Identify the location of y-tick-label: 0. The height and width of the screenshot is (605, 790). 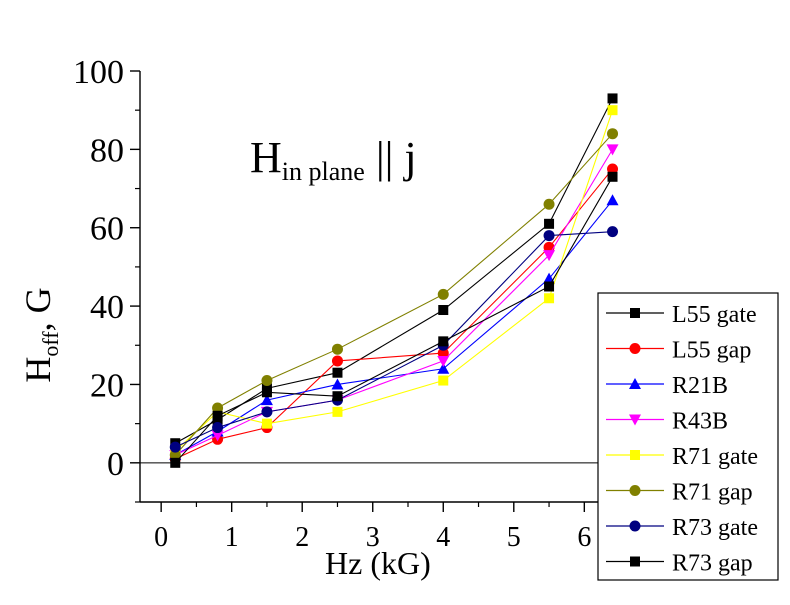
(115, 464).